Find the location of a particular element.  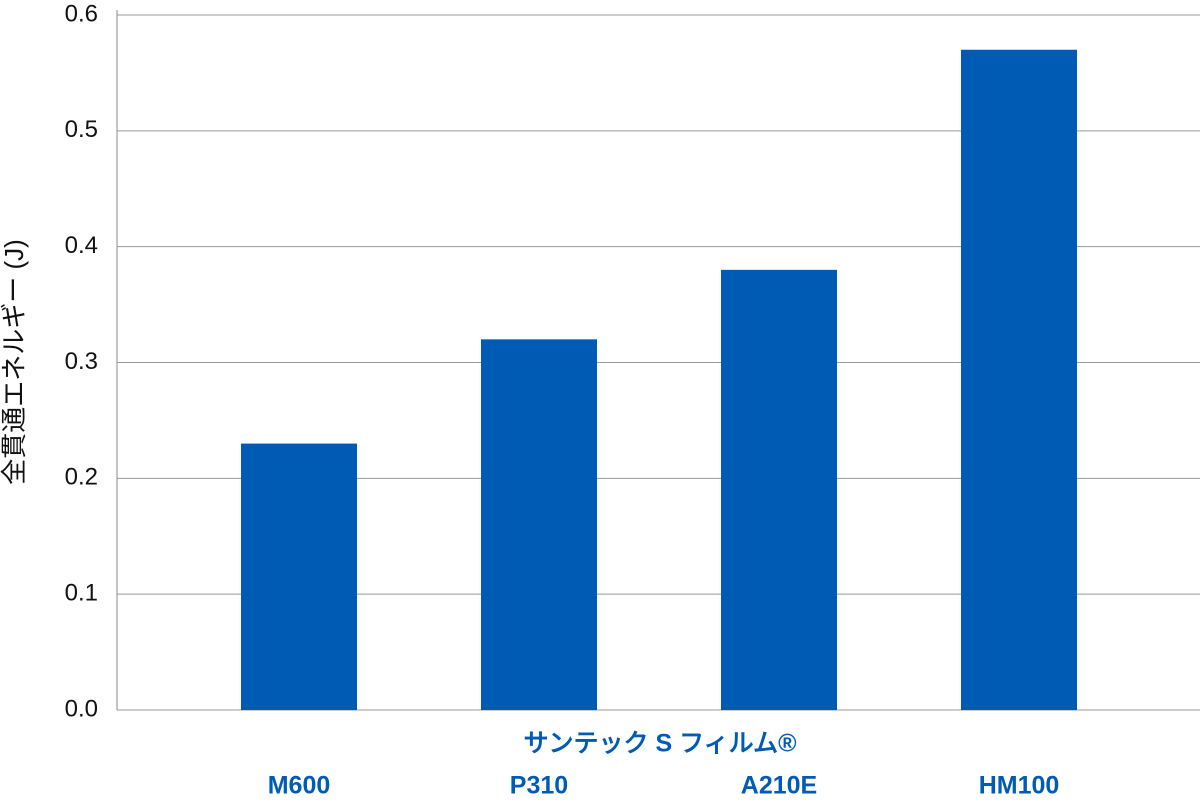

y-tick-label: 0.6 is located at coordinates (81, 13).